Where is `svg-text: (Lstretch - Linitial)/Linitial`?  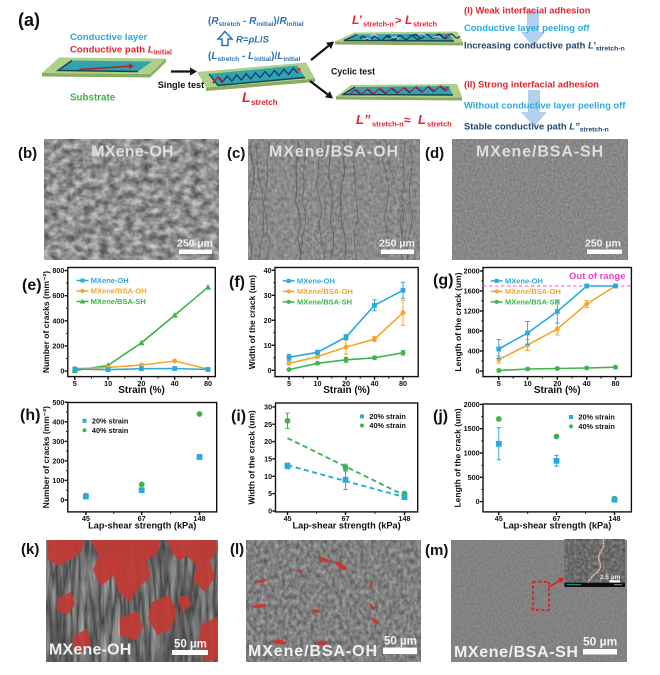 svg-text: (Lstretch - Linitial)/Linitial is located at coordinates (254, 57).